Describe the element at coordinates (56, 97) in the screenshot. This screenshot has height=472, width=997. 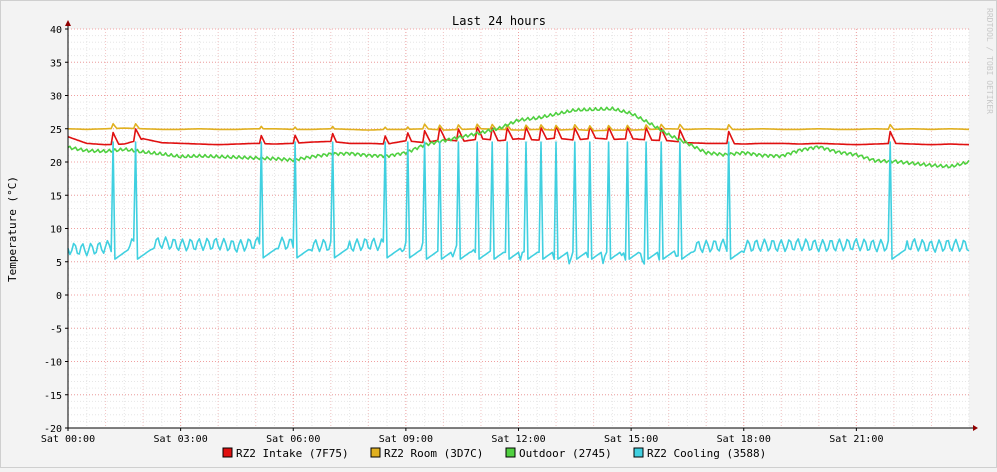
I see `y-tick-label: 30` at that location.